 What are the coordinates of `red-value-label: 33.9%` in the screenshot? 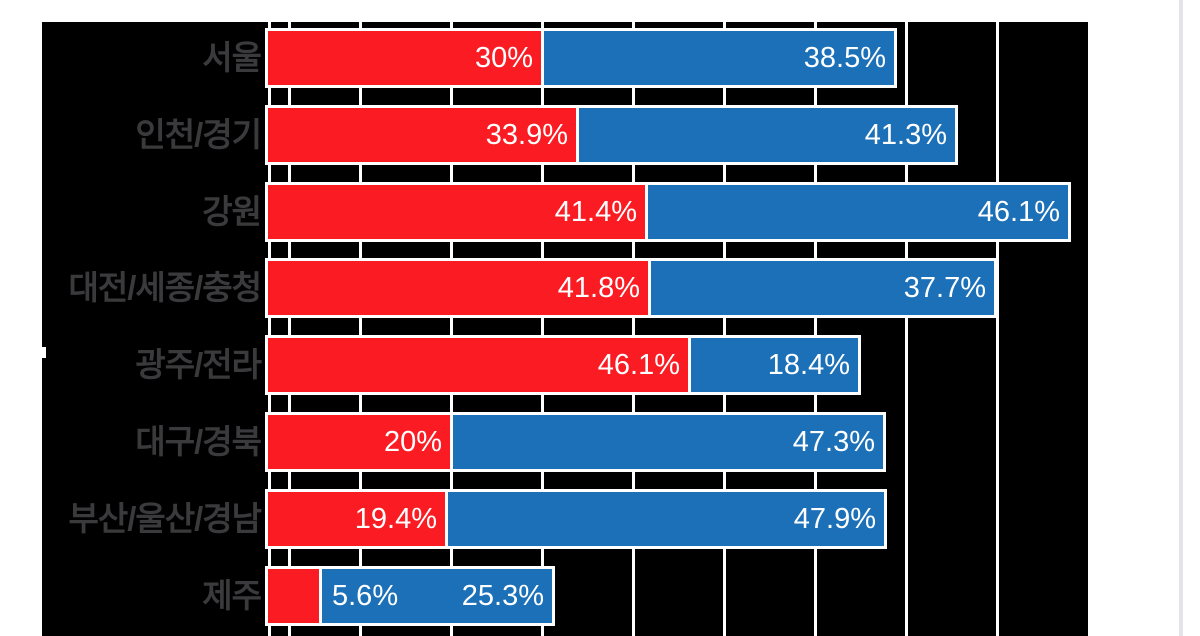 It's located at (526, 135).